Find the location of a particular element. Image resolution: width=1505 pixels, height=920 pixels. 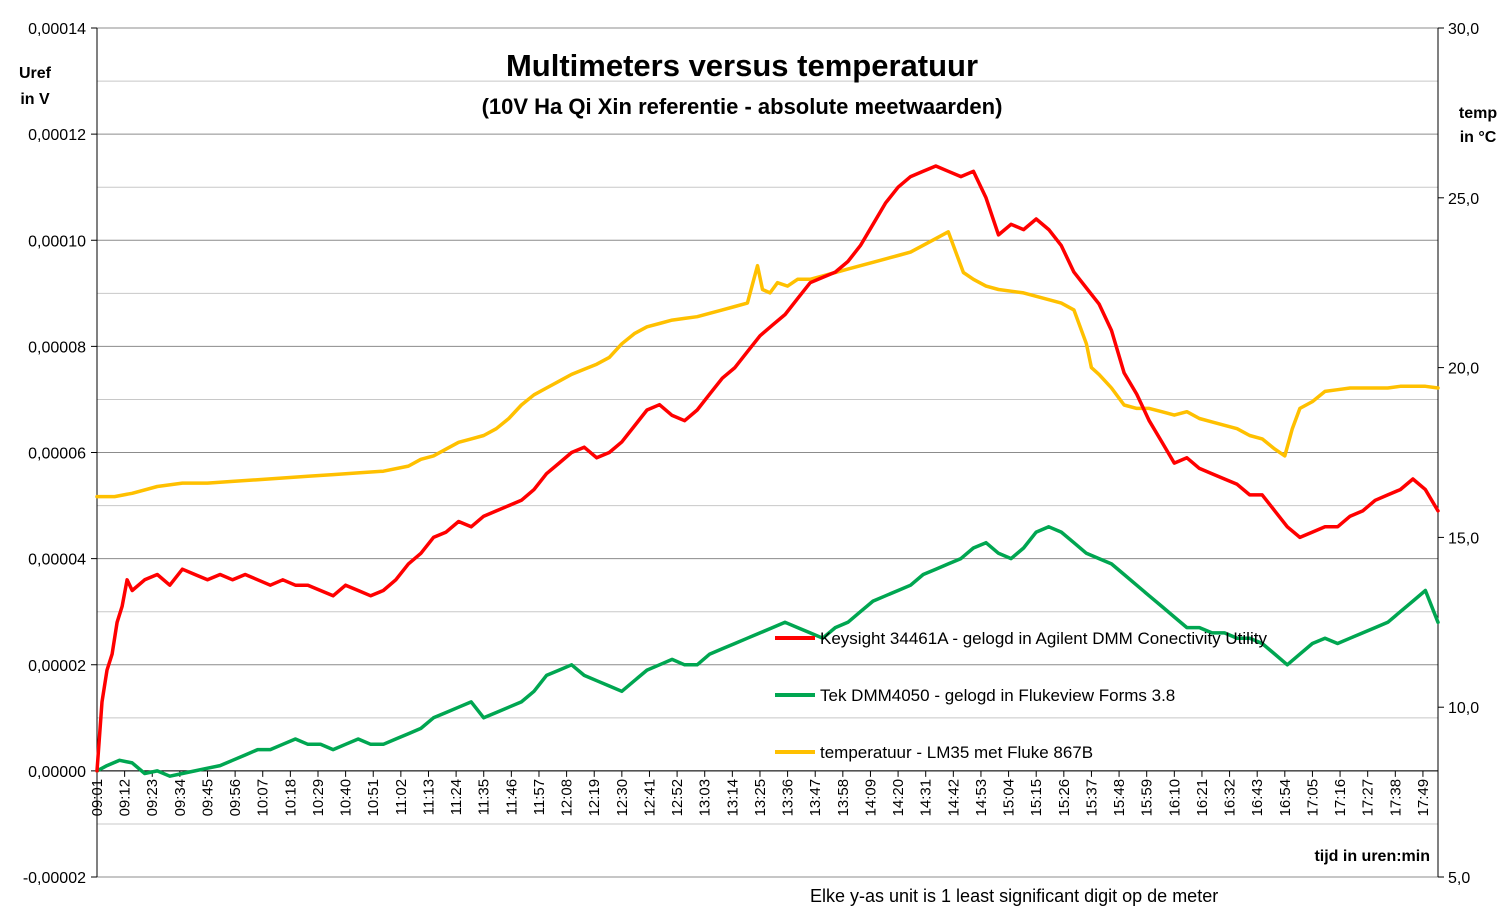

x-axis-label: tijd in uren:min is located at coordinates (1372, 856).